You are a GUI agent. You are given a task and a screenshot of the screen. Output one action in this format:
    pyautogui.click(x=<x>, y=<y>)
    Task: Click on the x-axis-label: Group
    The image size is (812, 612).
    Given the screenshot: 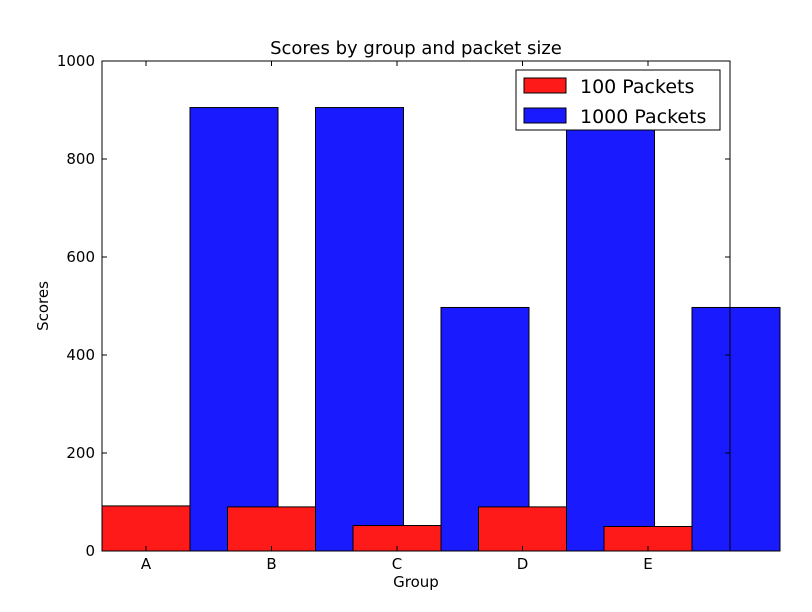 What is the action you would take?
    pyautogui.click(x=416, y=582)
    